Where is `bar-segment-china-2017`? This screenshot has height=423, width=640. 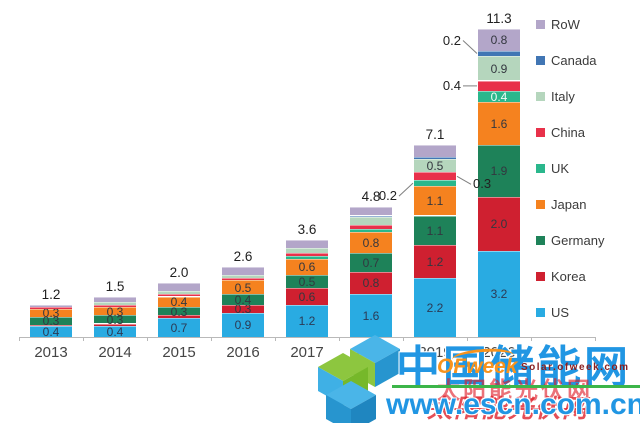 bar-segment-china-2017 is located at coordinates (307, 254).